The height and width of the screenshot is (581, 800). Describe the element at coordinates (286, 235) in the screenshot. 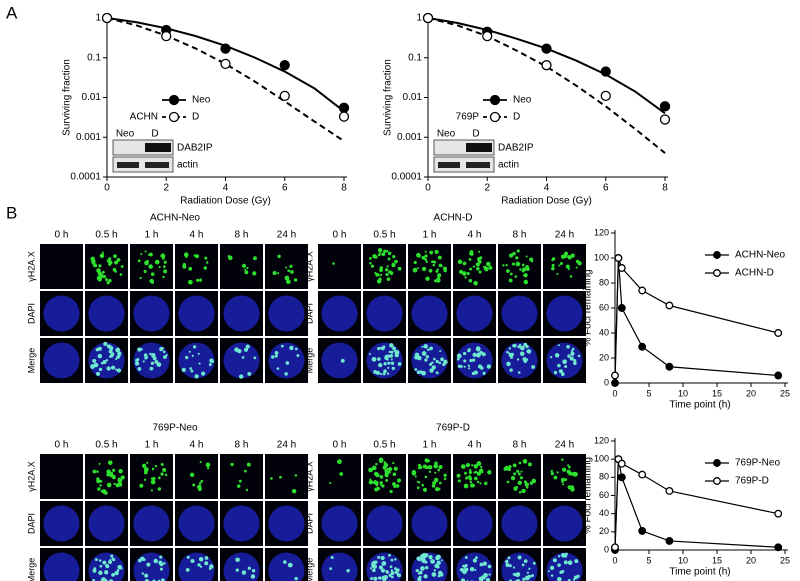

I see `timepoint-label: 24 h` at that location.